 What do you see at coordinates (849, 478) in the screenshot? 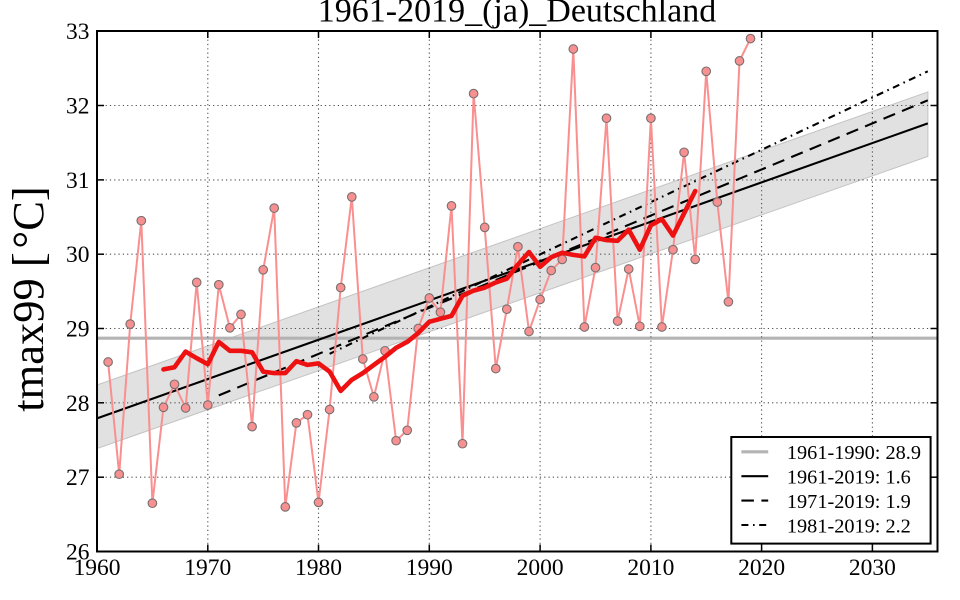
I see `svg-text: 1961-2019: 1.6` at bounding box center [849, 478].